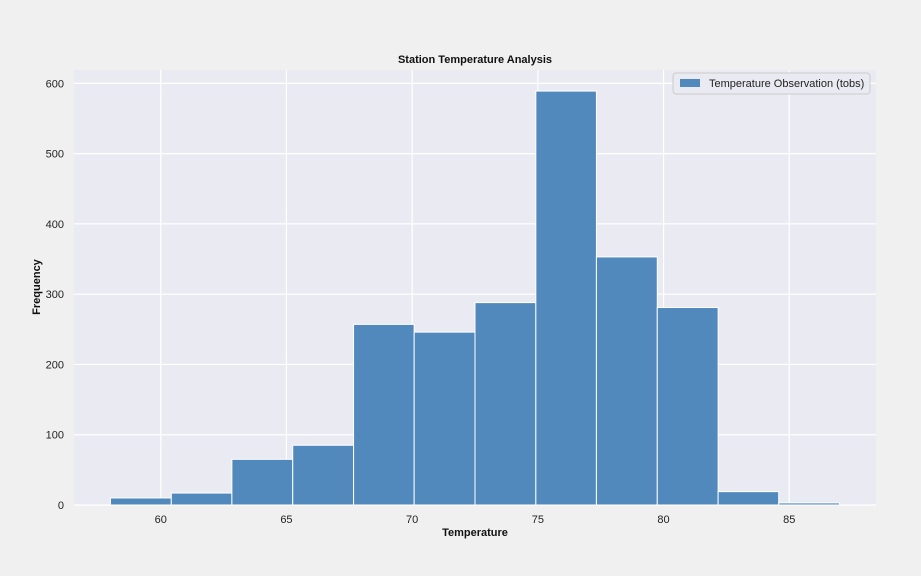  What do you see at coordinates (475, 520) in the screenshot?
I see `x-tick-labels: 60 65 70 75 80 85` at bounding box center [475, 520].